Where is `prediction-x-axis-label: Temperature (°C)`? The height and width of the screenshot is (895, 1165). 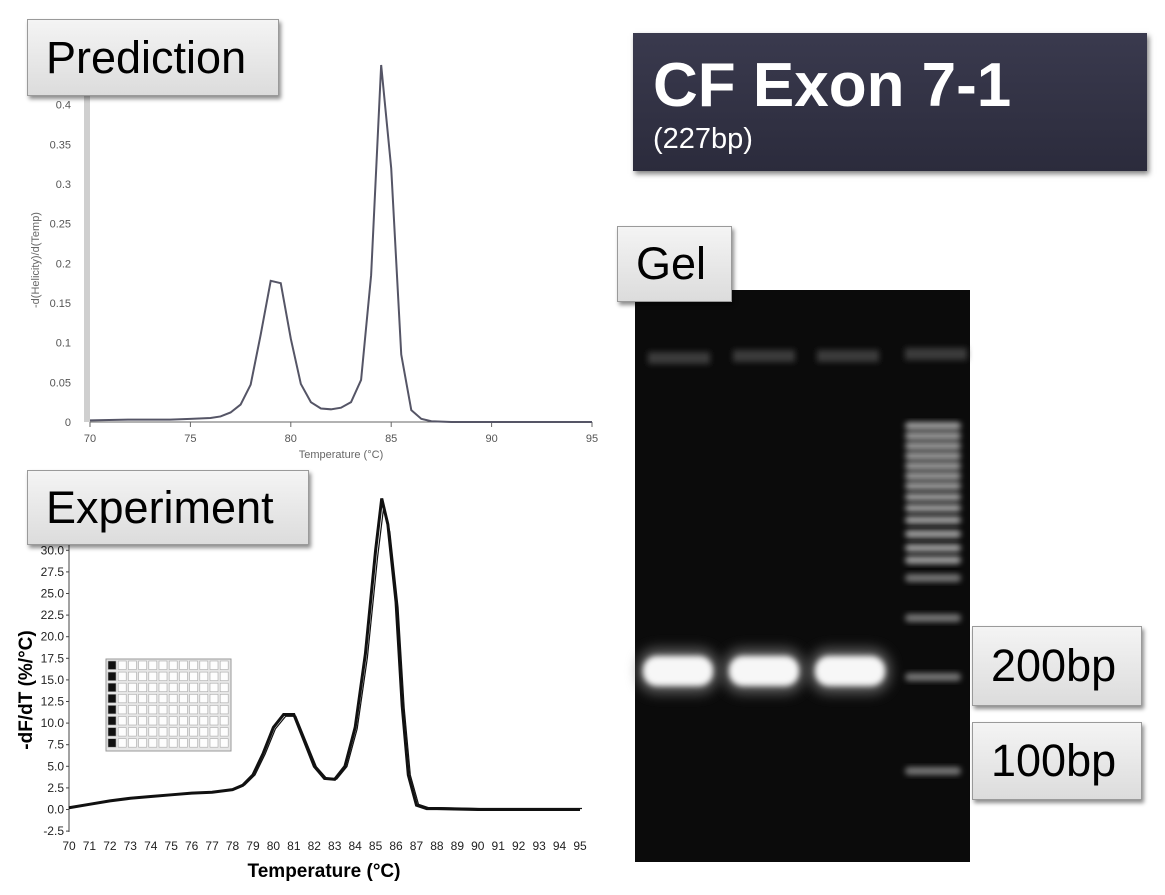
prediction-x-axis-label: Temperature (°C) is located at coordinates (341, 455).